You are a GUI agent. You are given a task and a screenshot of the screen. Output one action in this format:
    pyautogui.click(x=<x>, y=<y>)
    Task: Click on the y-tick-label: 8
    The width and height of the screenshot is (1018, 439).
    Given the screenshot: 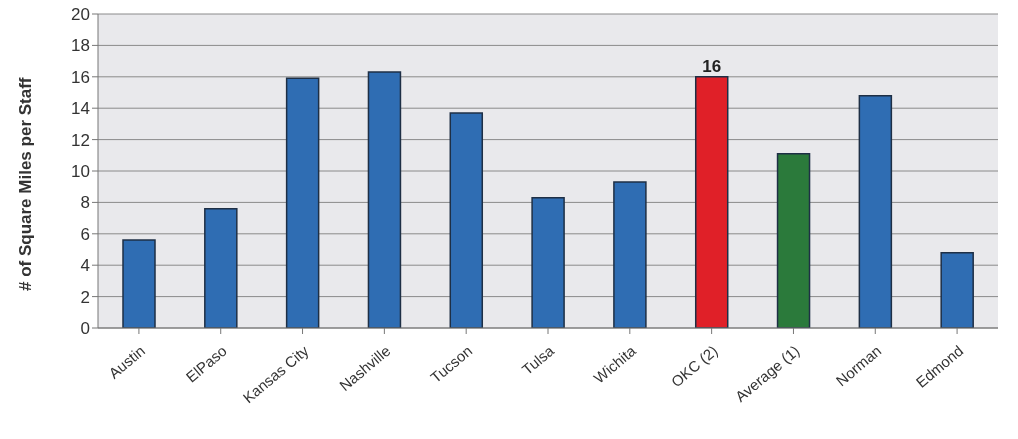 What is the action you would take?
    pyautogui.click(x=85, y=203)
    